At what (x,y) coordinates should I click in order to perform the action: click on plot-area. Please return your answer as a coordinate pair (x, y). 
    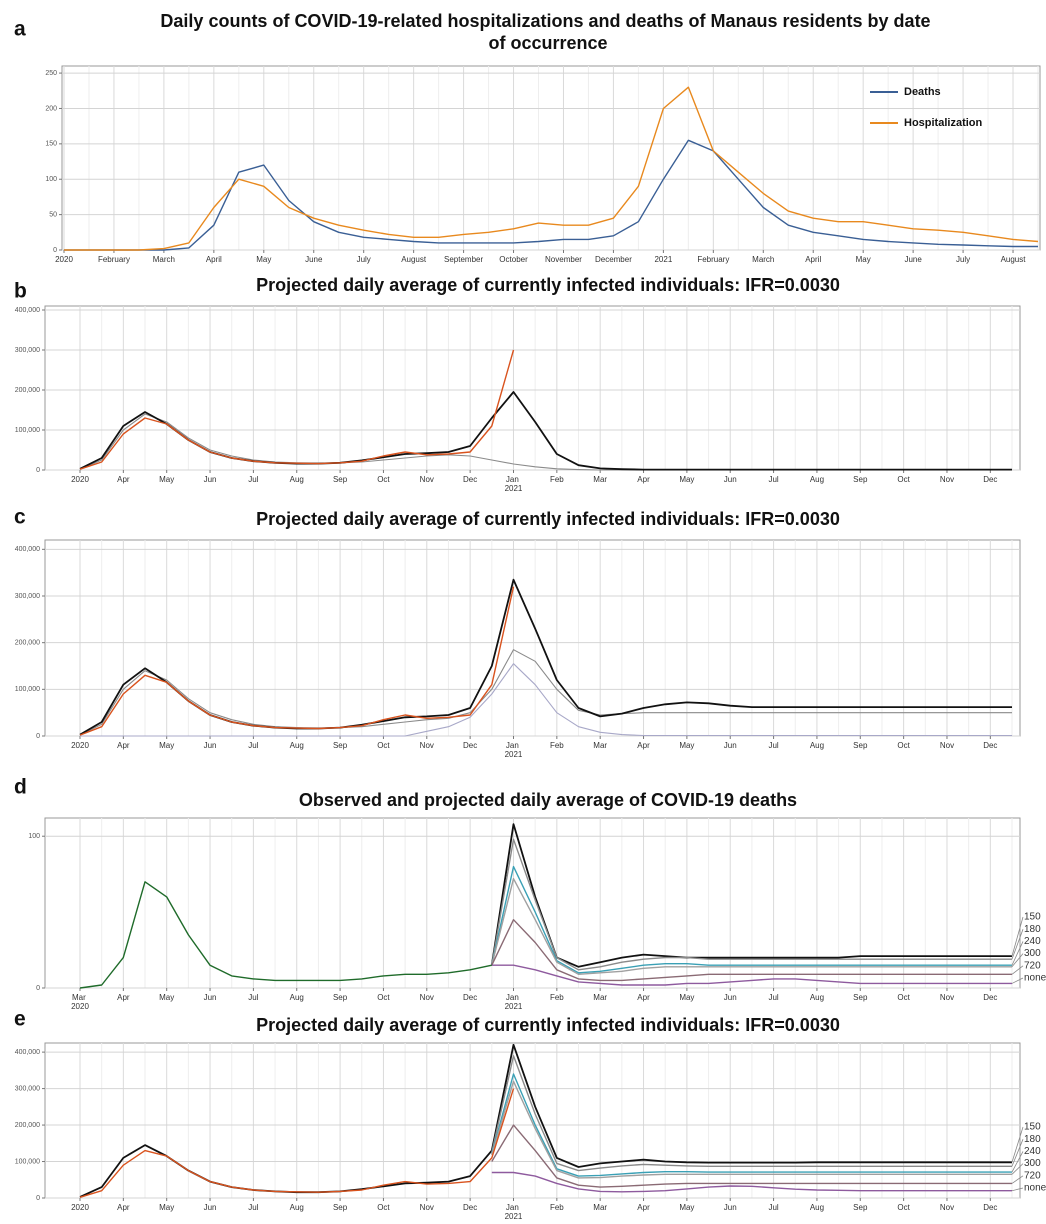
    Looking at the image, I should click on (532, 903).